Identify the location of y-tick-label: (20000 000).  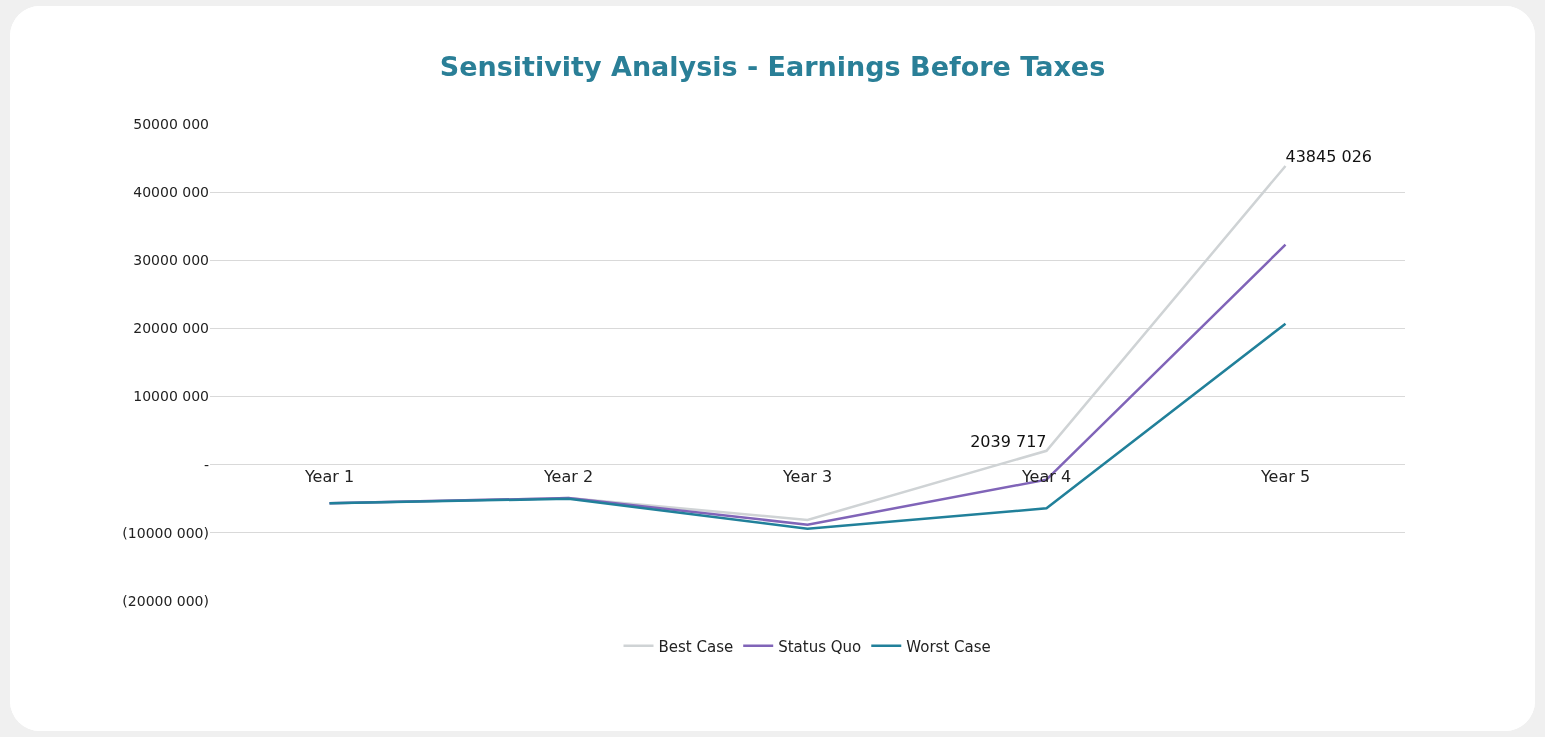
(165, 600).